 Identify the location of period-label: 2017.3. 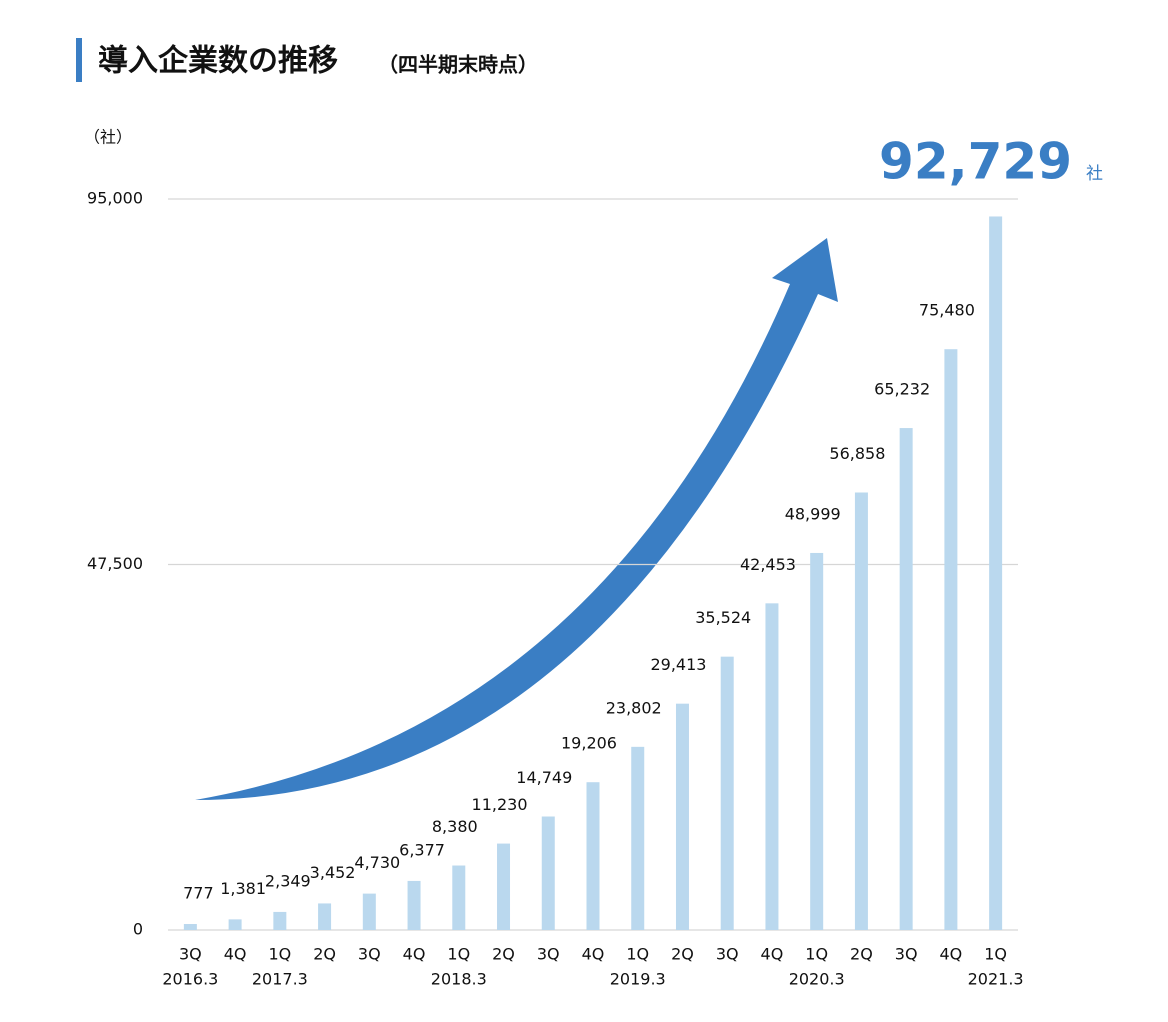
(280, 979).